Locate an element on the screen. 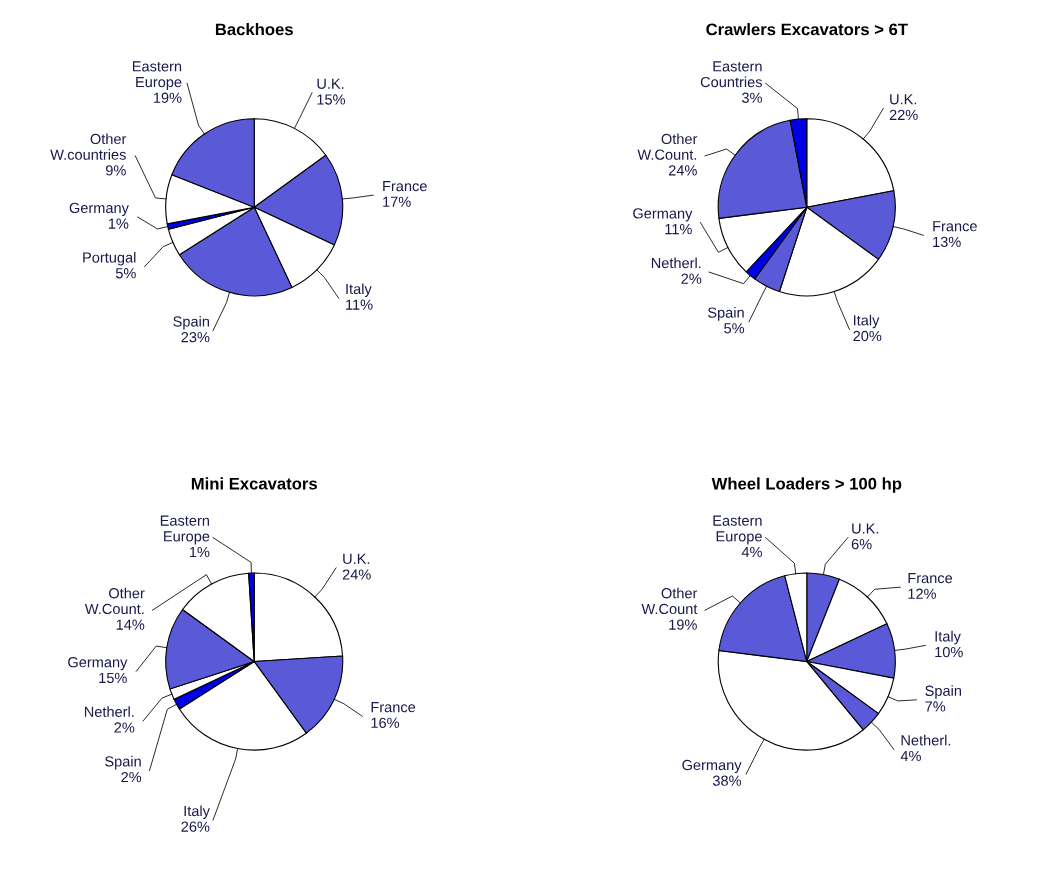  slice-label: Eastern Countries is located at coordinates (731, 74).